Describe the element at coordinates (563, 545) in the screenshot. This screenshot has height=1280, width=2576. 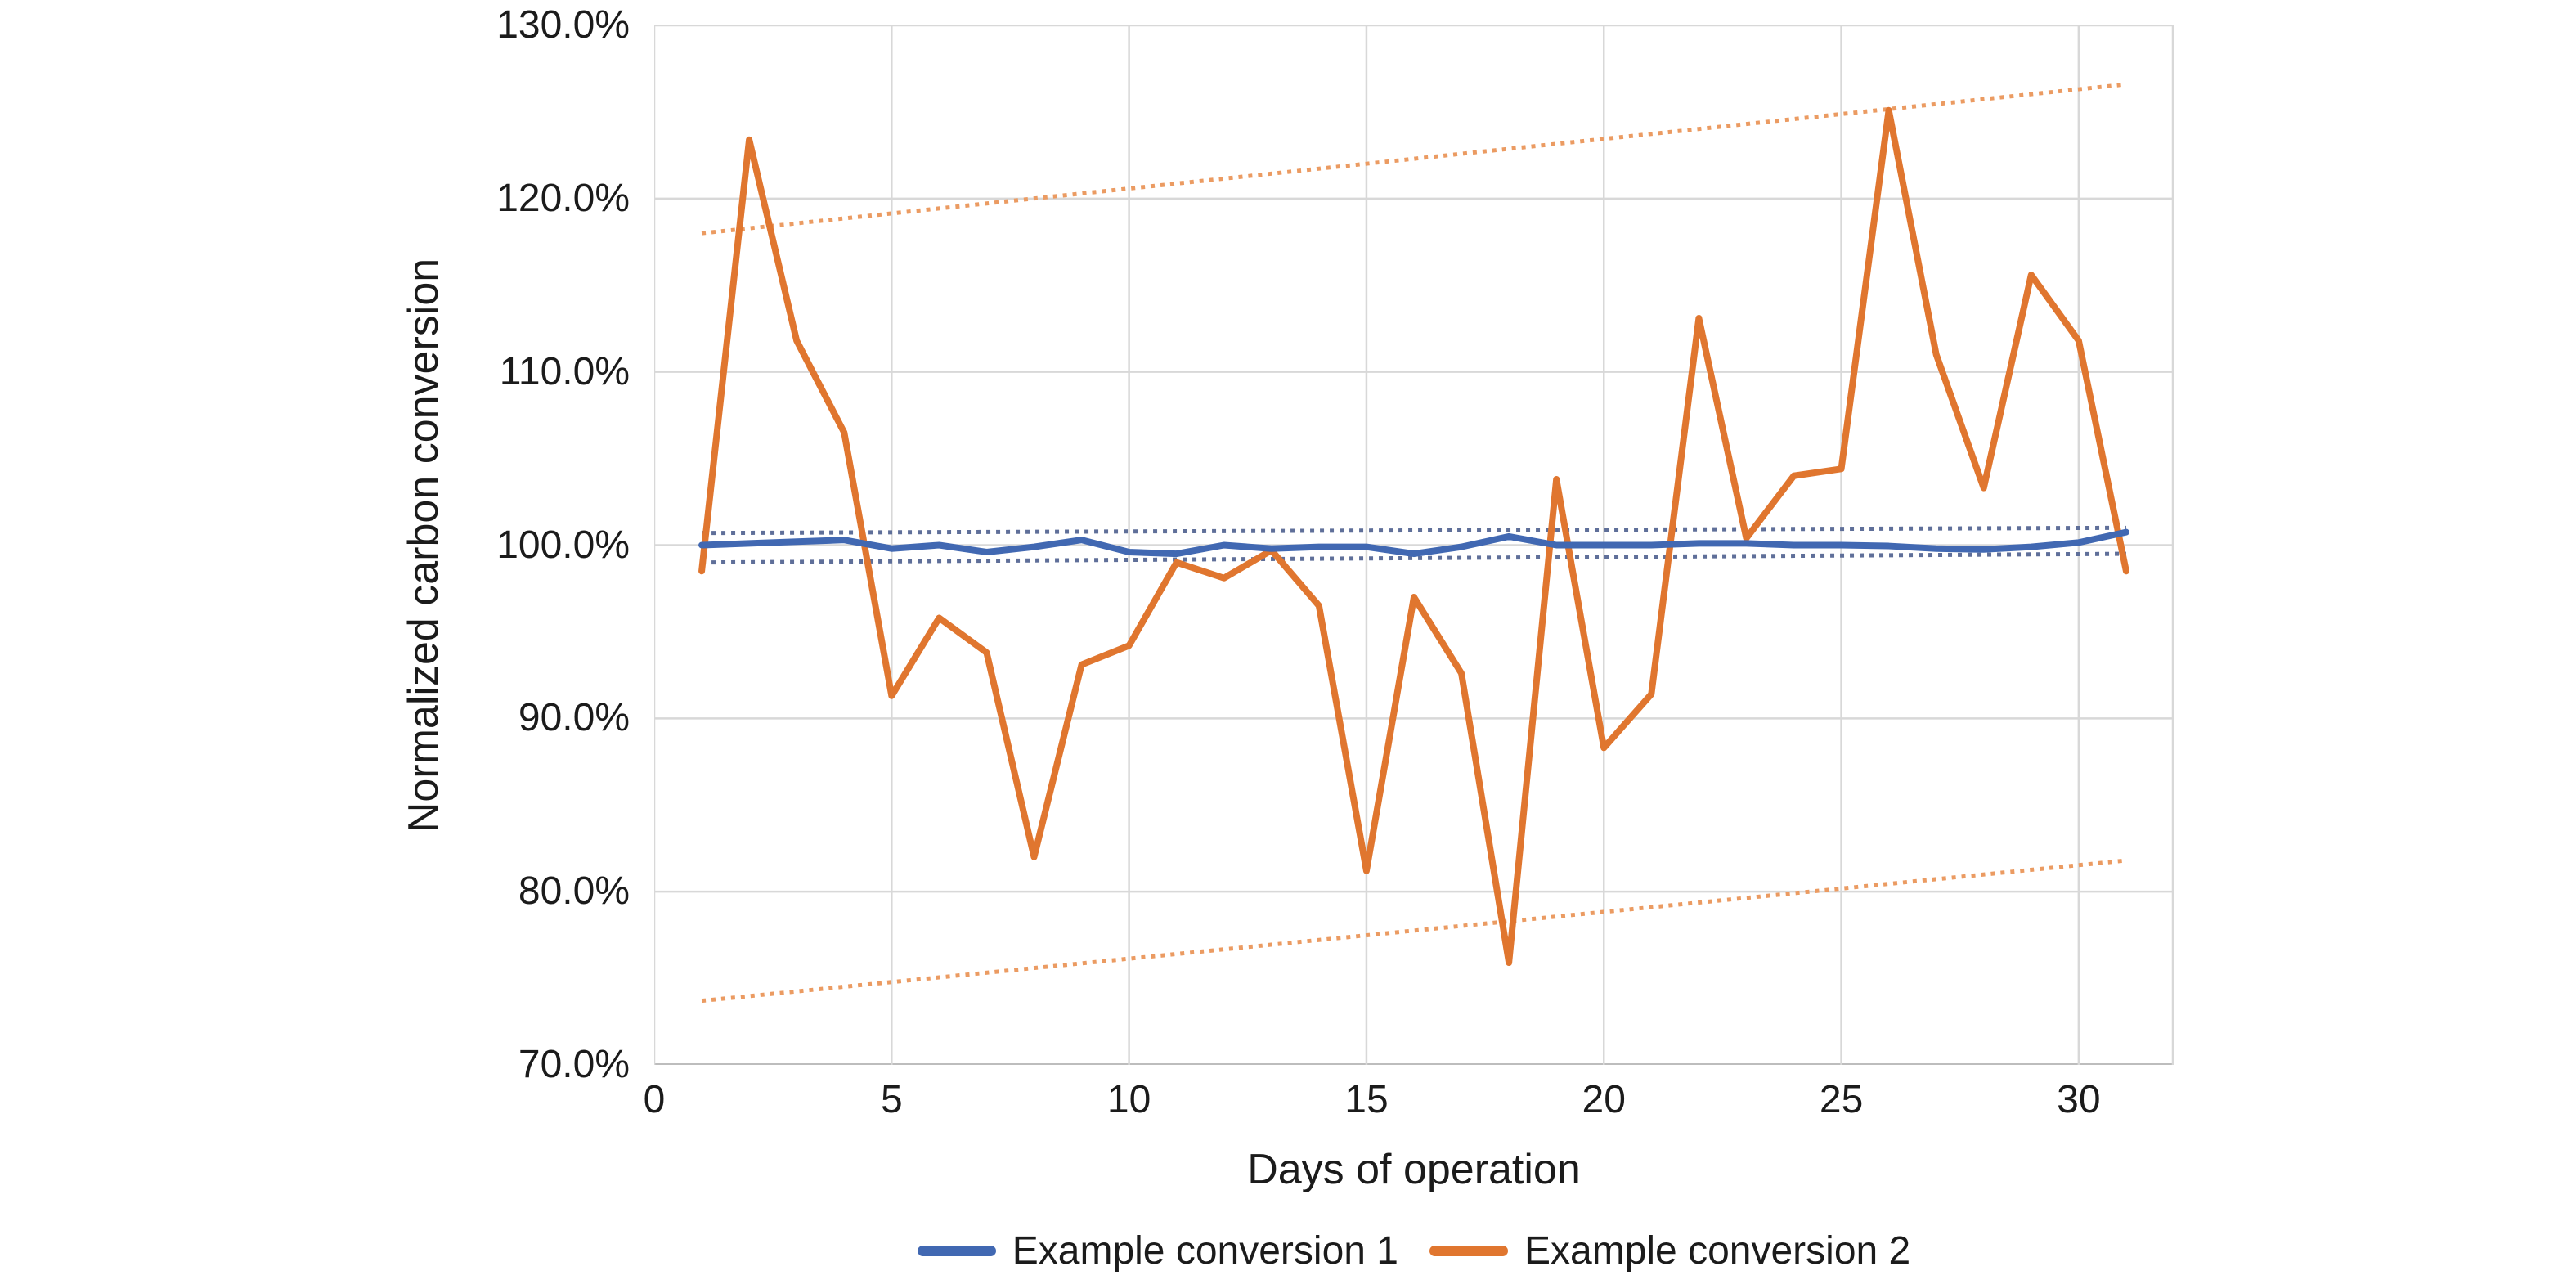
I see `y-tick-label: 100.0%` at that location.